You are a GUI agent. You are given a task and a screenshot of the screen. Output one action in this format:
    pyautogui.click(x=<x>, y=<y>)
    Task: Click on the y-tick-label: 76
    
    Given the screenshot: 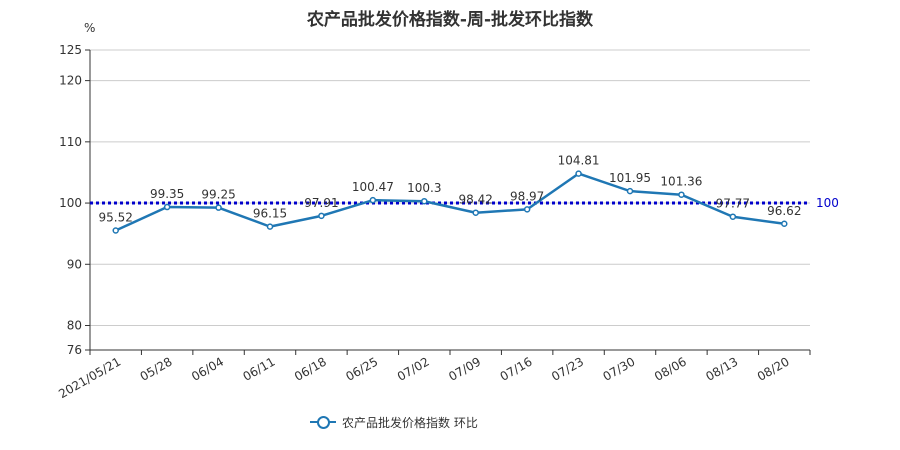 What is the action you would take?
    pyautogui.click(x=74, y=350)
    